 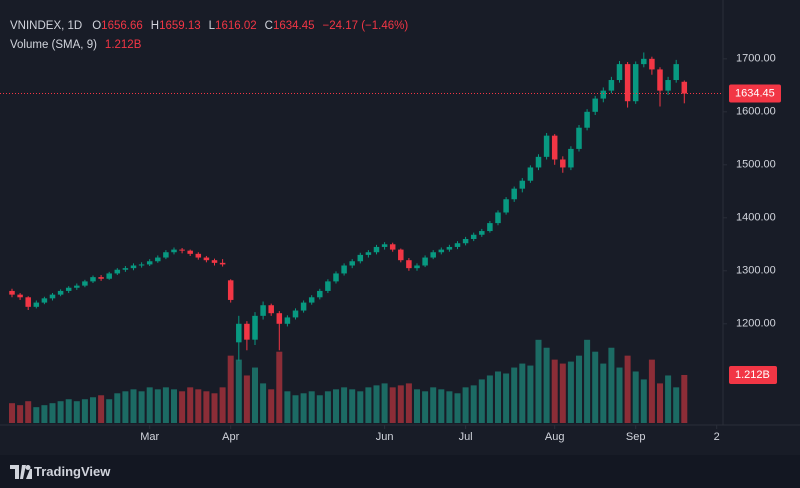 I want to click on ohlc-label: H, so click(x=155, y=26).